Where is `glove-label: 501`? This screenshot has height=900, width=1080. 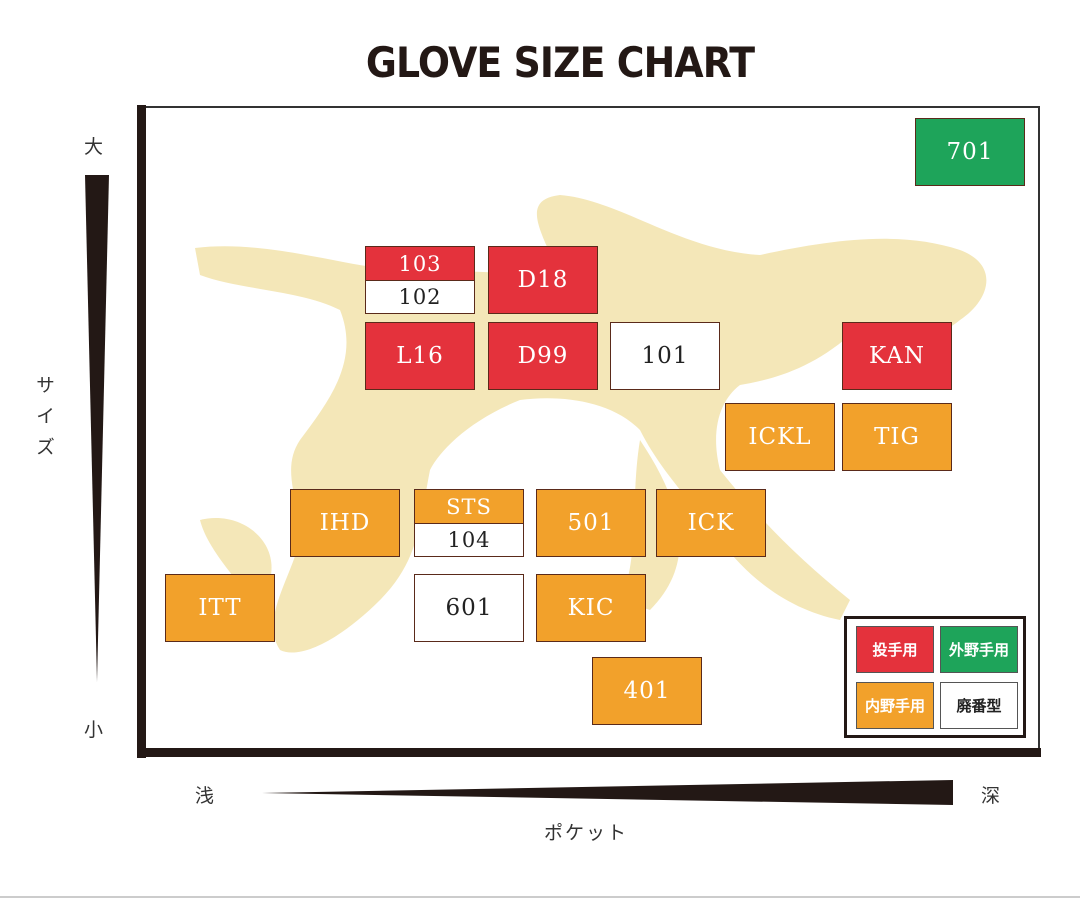 glove-label: 501 is located at coordinates (591, 523).